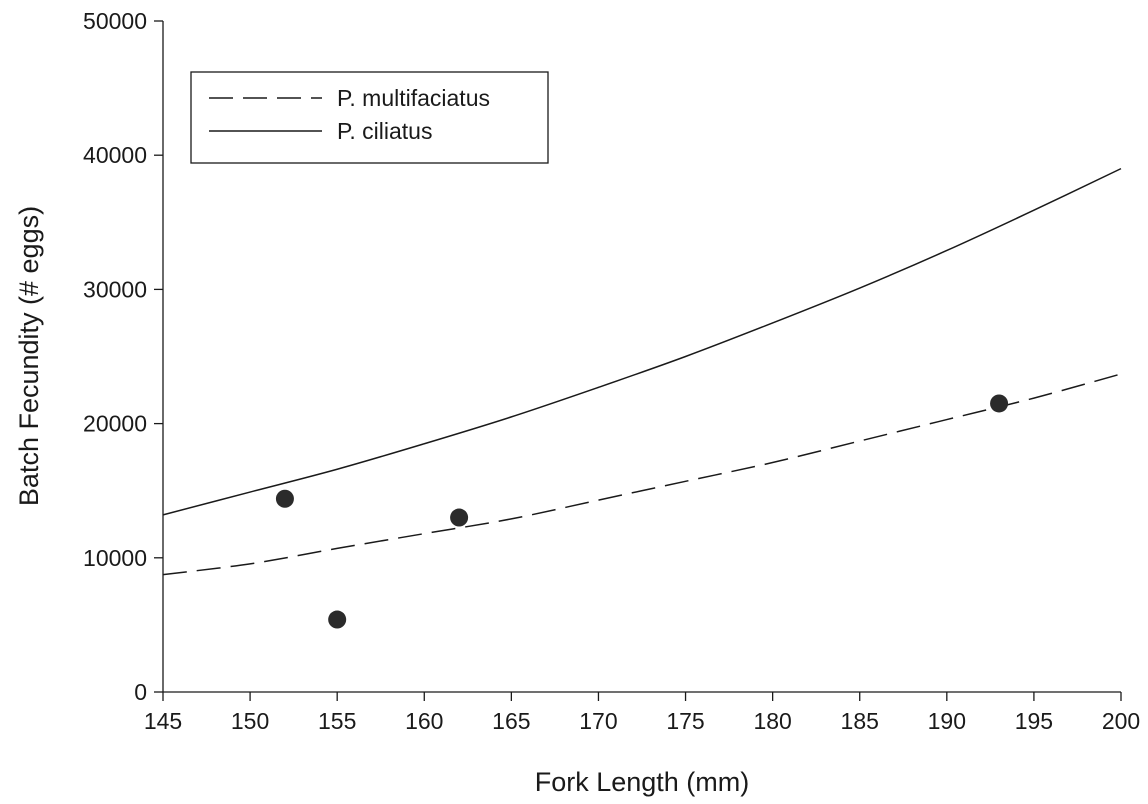 The width and height of the screenshot is (1148, 804). What do you see at coordinates (772, 721) in the screenshot?
I see `x-tick-label: 180` at bounding box center [772, 721].